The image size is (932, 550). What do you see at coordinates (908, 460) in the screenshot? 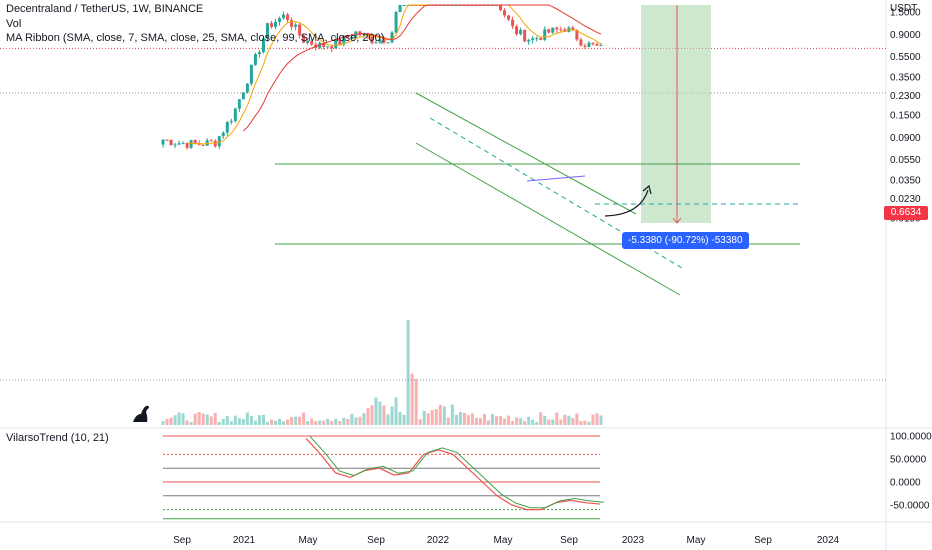
I see `oscillator-tick-label: 50.0000` at bounding box center [908, 460].